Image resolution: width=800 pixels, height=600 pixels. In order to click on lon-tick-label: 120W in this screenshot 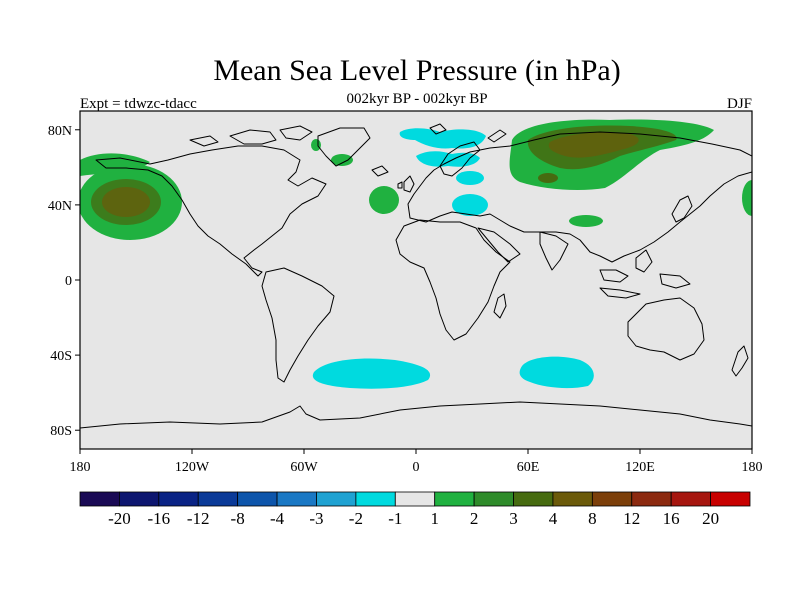, I will do `click(192, 467)`.